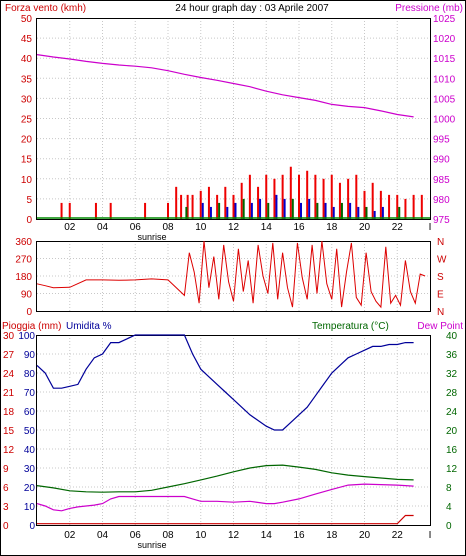 This screenshot has height=556, width=466. What do you see at coordinates (9, 412) in the screenshot?
I see `rain-tick-label: 18` at bounding box center [9, 412].